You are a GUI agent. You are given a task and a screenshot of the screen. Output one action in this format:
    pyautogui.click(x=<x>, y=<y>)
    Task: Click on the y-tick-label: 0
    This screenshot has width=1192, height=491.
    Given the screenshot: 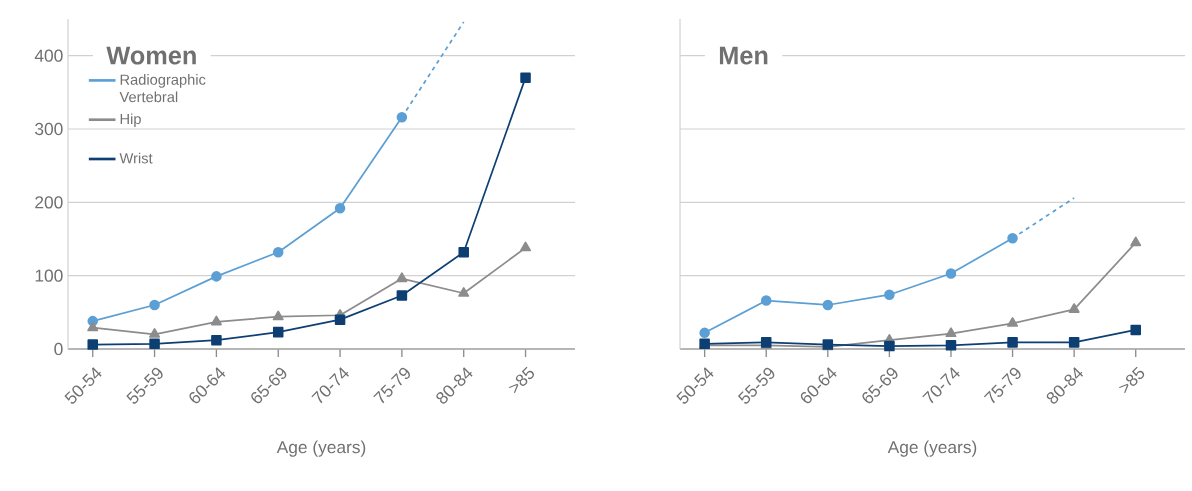 What is the action you would take?
    pyautogui.click(x=58, y=349)
    